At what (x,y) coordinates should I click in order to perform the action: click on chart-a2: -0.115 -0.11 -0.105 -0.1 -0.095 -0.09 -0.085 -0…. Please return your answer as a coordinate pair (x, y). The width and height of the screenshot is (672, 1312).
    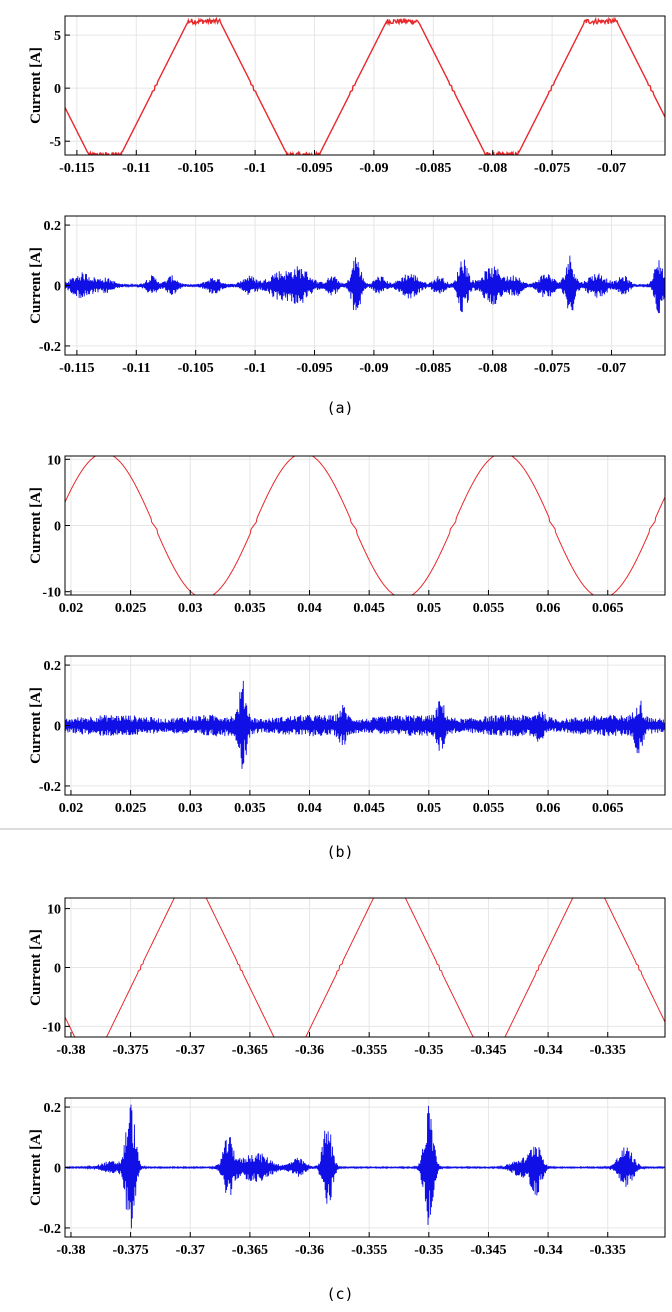
    Looking at the image, I should click on (347, 295).